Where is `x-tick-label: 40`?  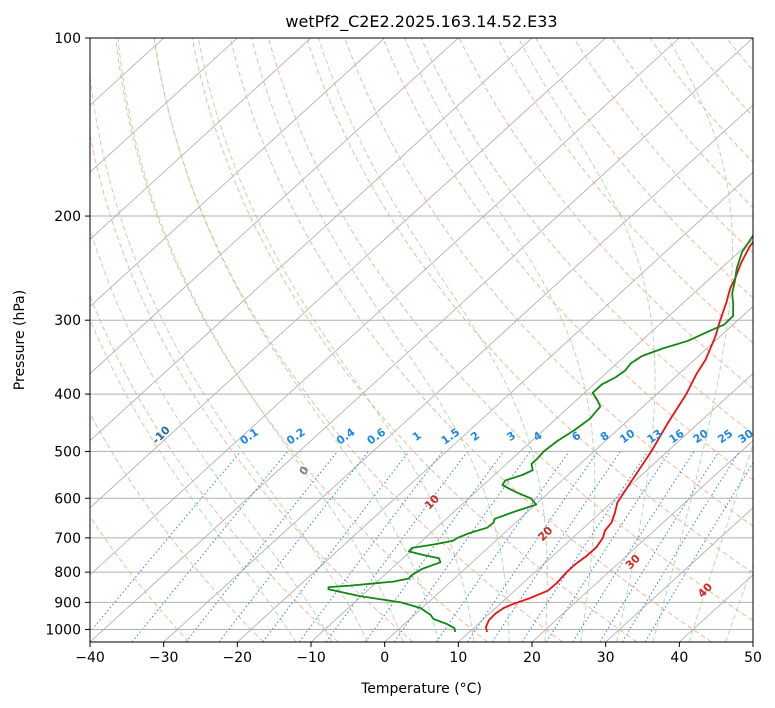
x-tick-label: 40 is located at coordinates (679, 658).